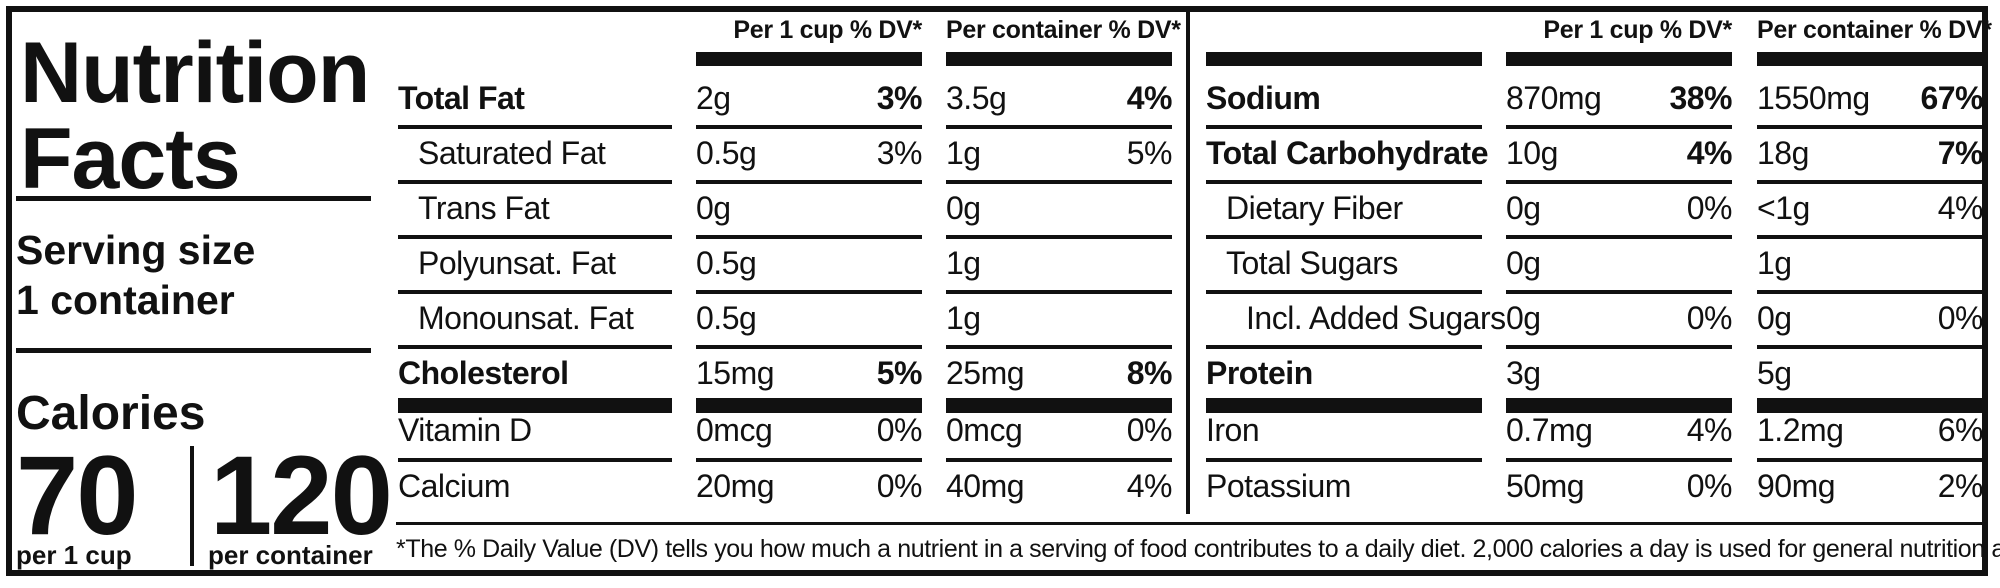 The height and width of the screenshot is (588, 2000). What do you see at coordinates (1774, 373) in the screenshot?
I see `amount-per-container: 5g` at bounding box center [1774, 373].